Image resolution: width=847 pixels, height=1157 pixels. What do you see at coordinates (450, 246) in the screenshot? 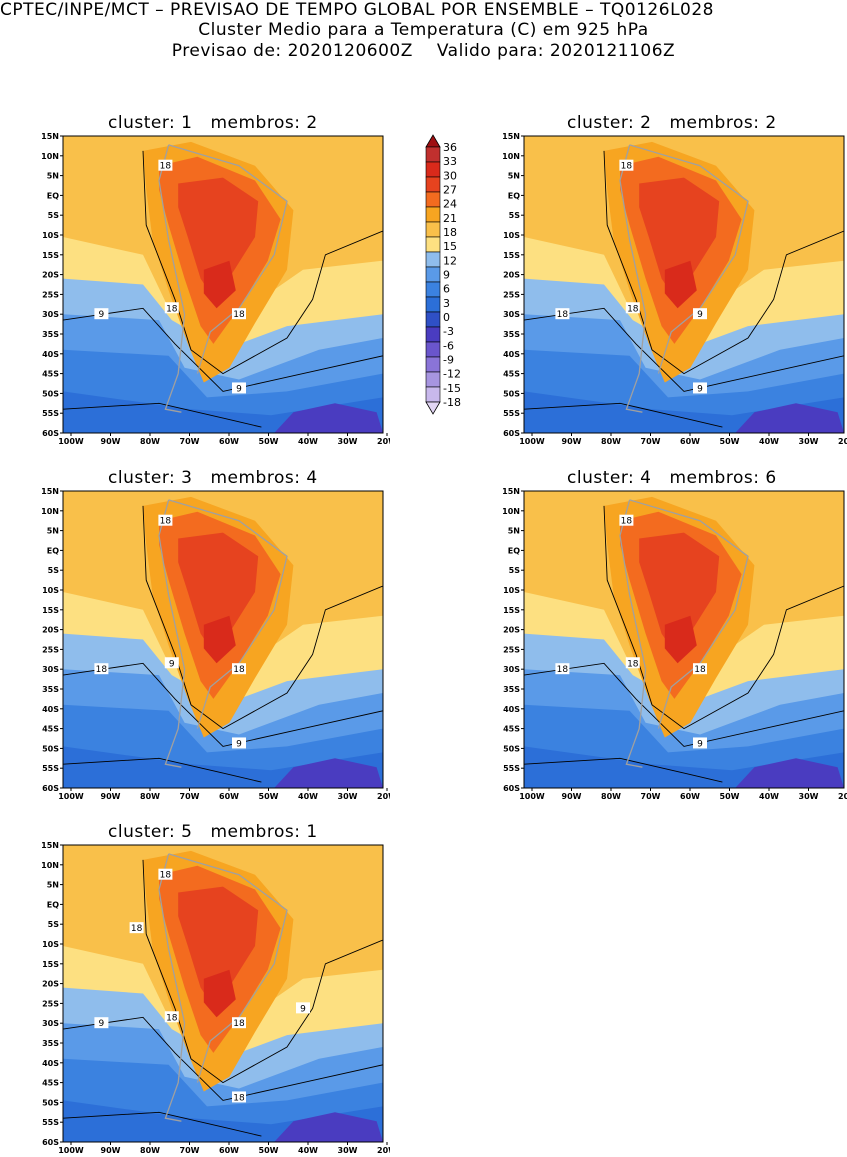
I see `colorbar-label: 15` at bounding box center [450, 246].